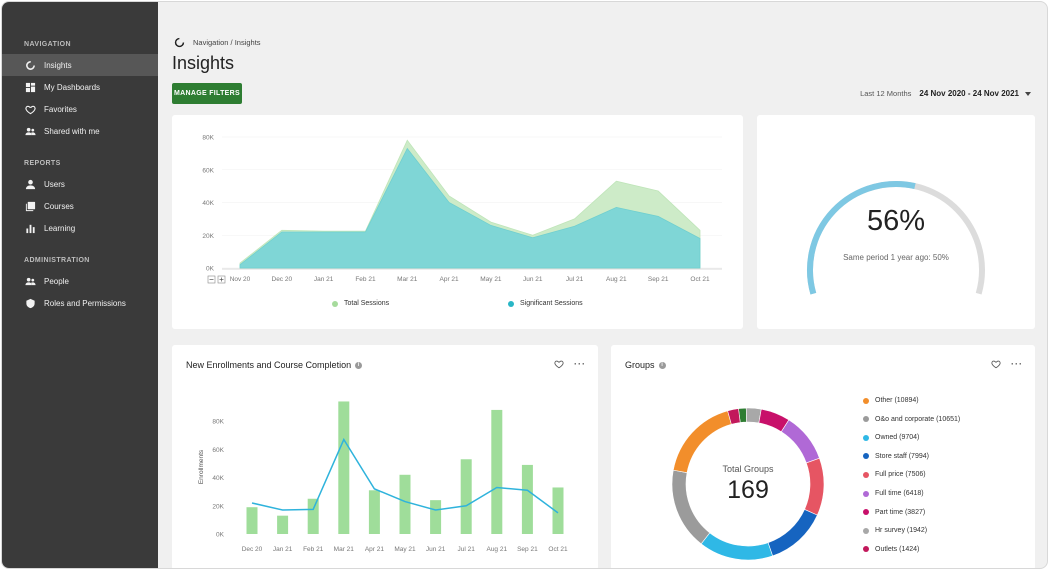 The image size is (1050, 570). What do you see at coordinates (203, 63) in the screenshot?
I see `page-title: Insights` at bounding box center [203, 63].